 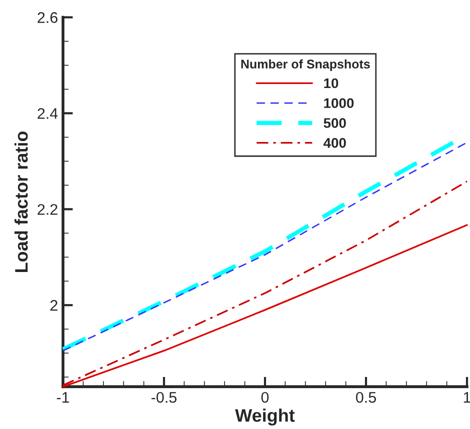 What do you see at coordinates (265, 417) in the screenshot?
I see `x-axis-title: Weight` at bounding box center [265, 417].